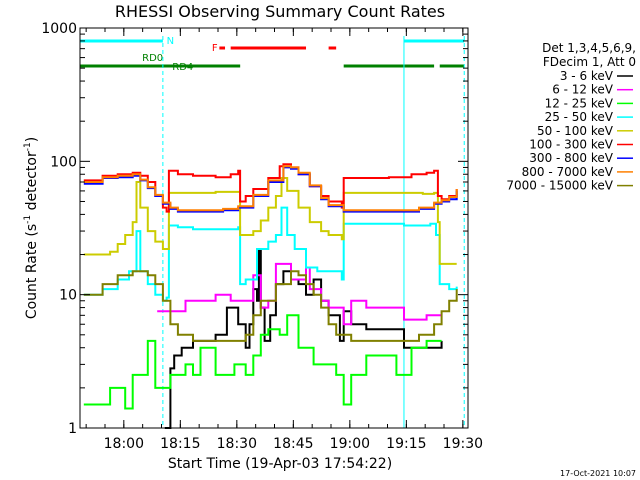  I want to click on x-axis-label: Start Time (19-Apr-03 17:54:22), so click(280, 464).